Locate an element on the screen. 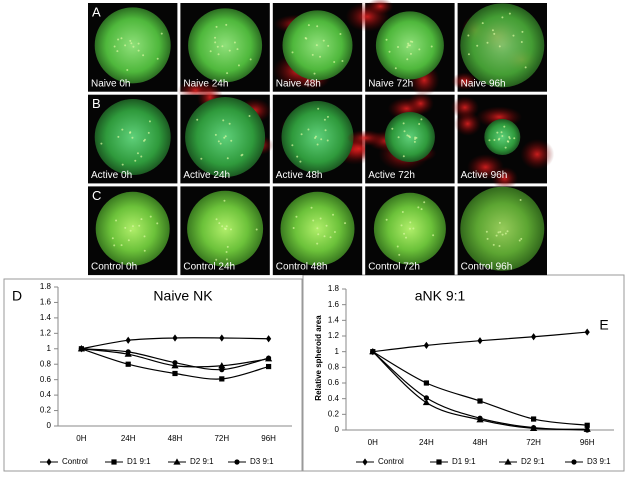 Image resolution: width=631 pixels, height=478 pixels. y-tick-label: 1.8 is located at coordinates (334, 288).